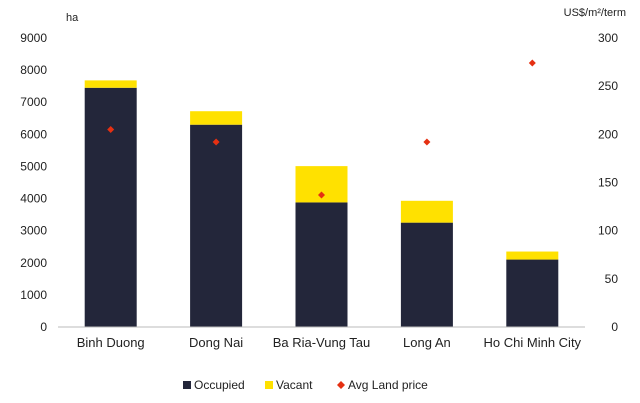 This screenshot has width=640, height=403. I want to click on left-tick-label: 4000, so click(33, 199).